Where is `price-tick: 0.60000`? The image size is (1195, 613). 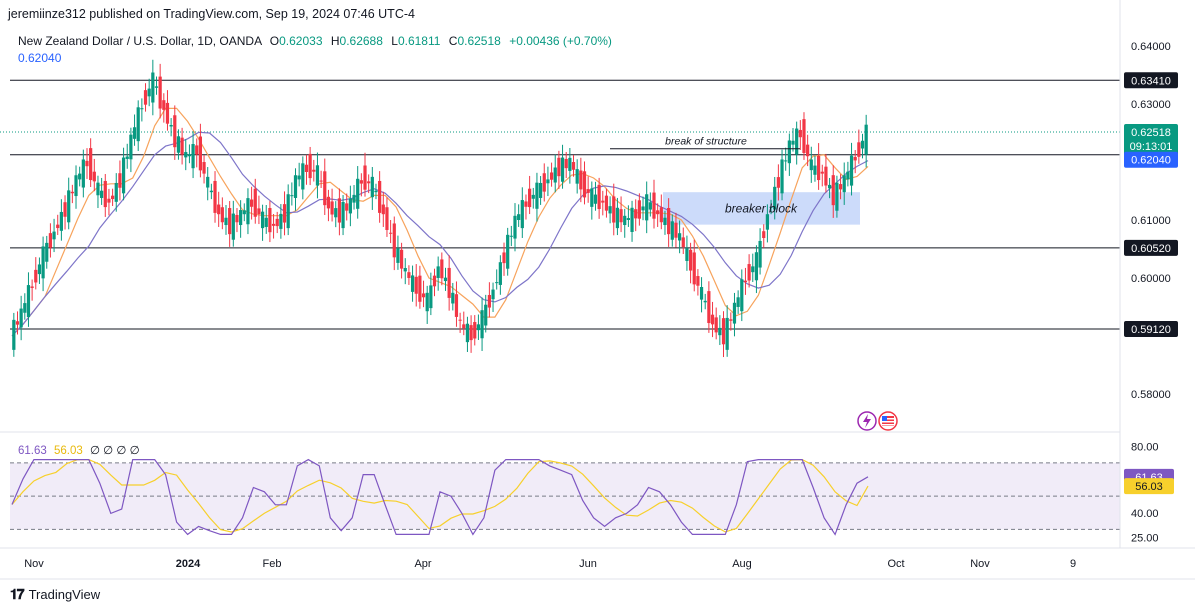
price-tick: 0.60000 is located at coordinates (1151, 279).